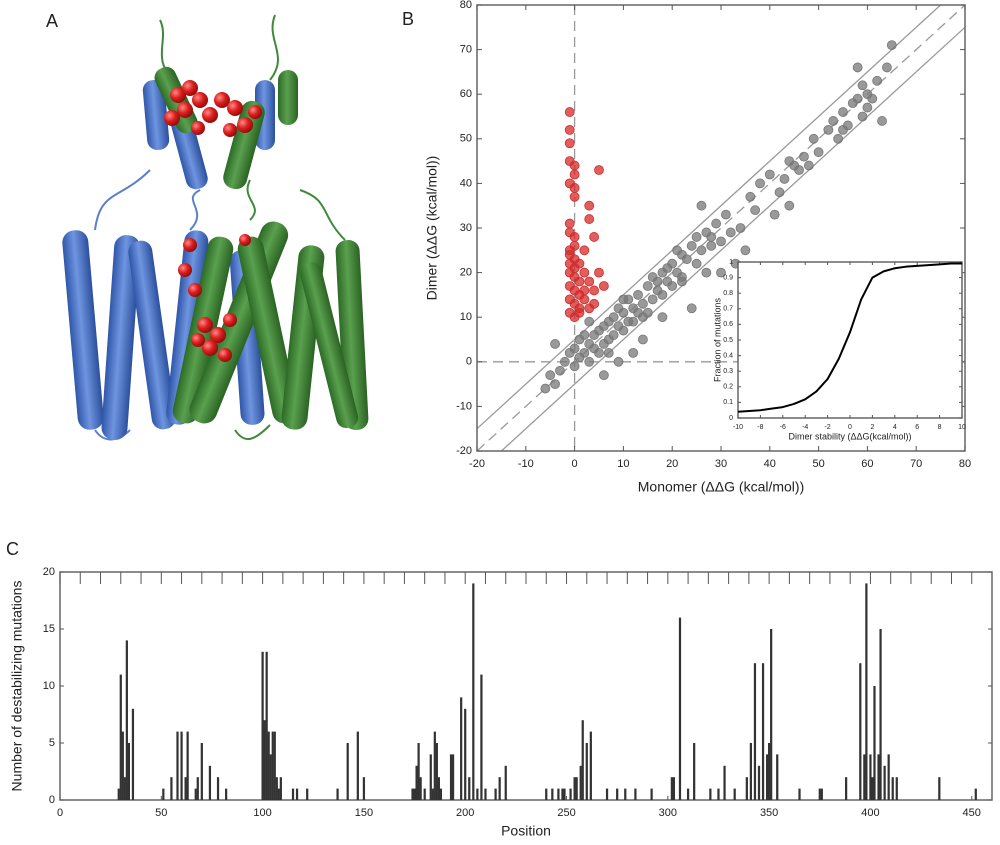 The image size is (1000, 845). I want to click on x-axis-label: Monomer (ΔΔG (kcal/mol)), so click(721, 487).